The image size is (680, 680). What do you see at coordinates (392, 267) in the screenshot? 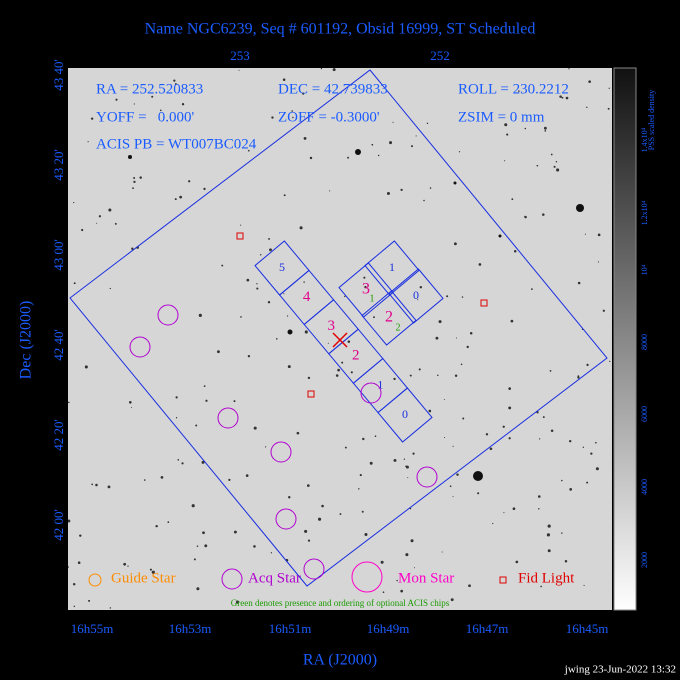
I see `acis-i-label: 1` at bounding box center [392, 267].